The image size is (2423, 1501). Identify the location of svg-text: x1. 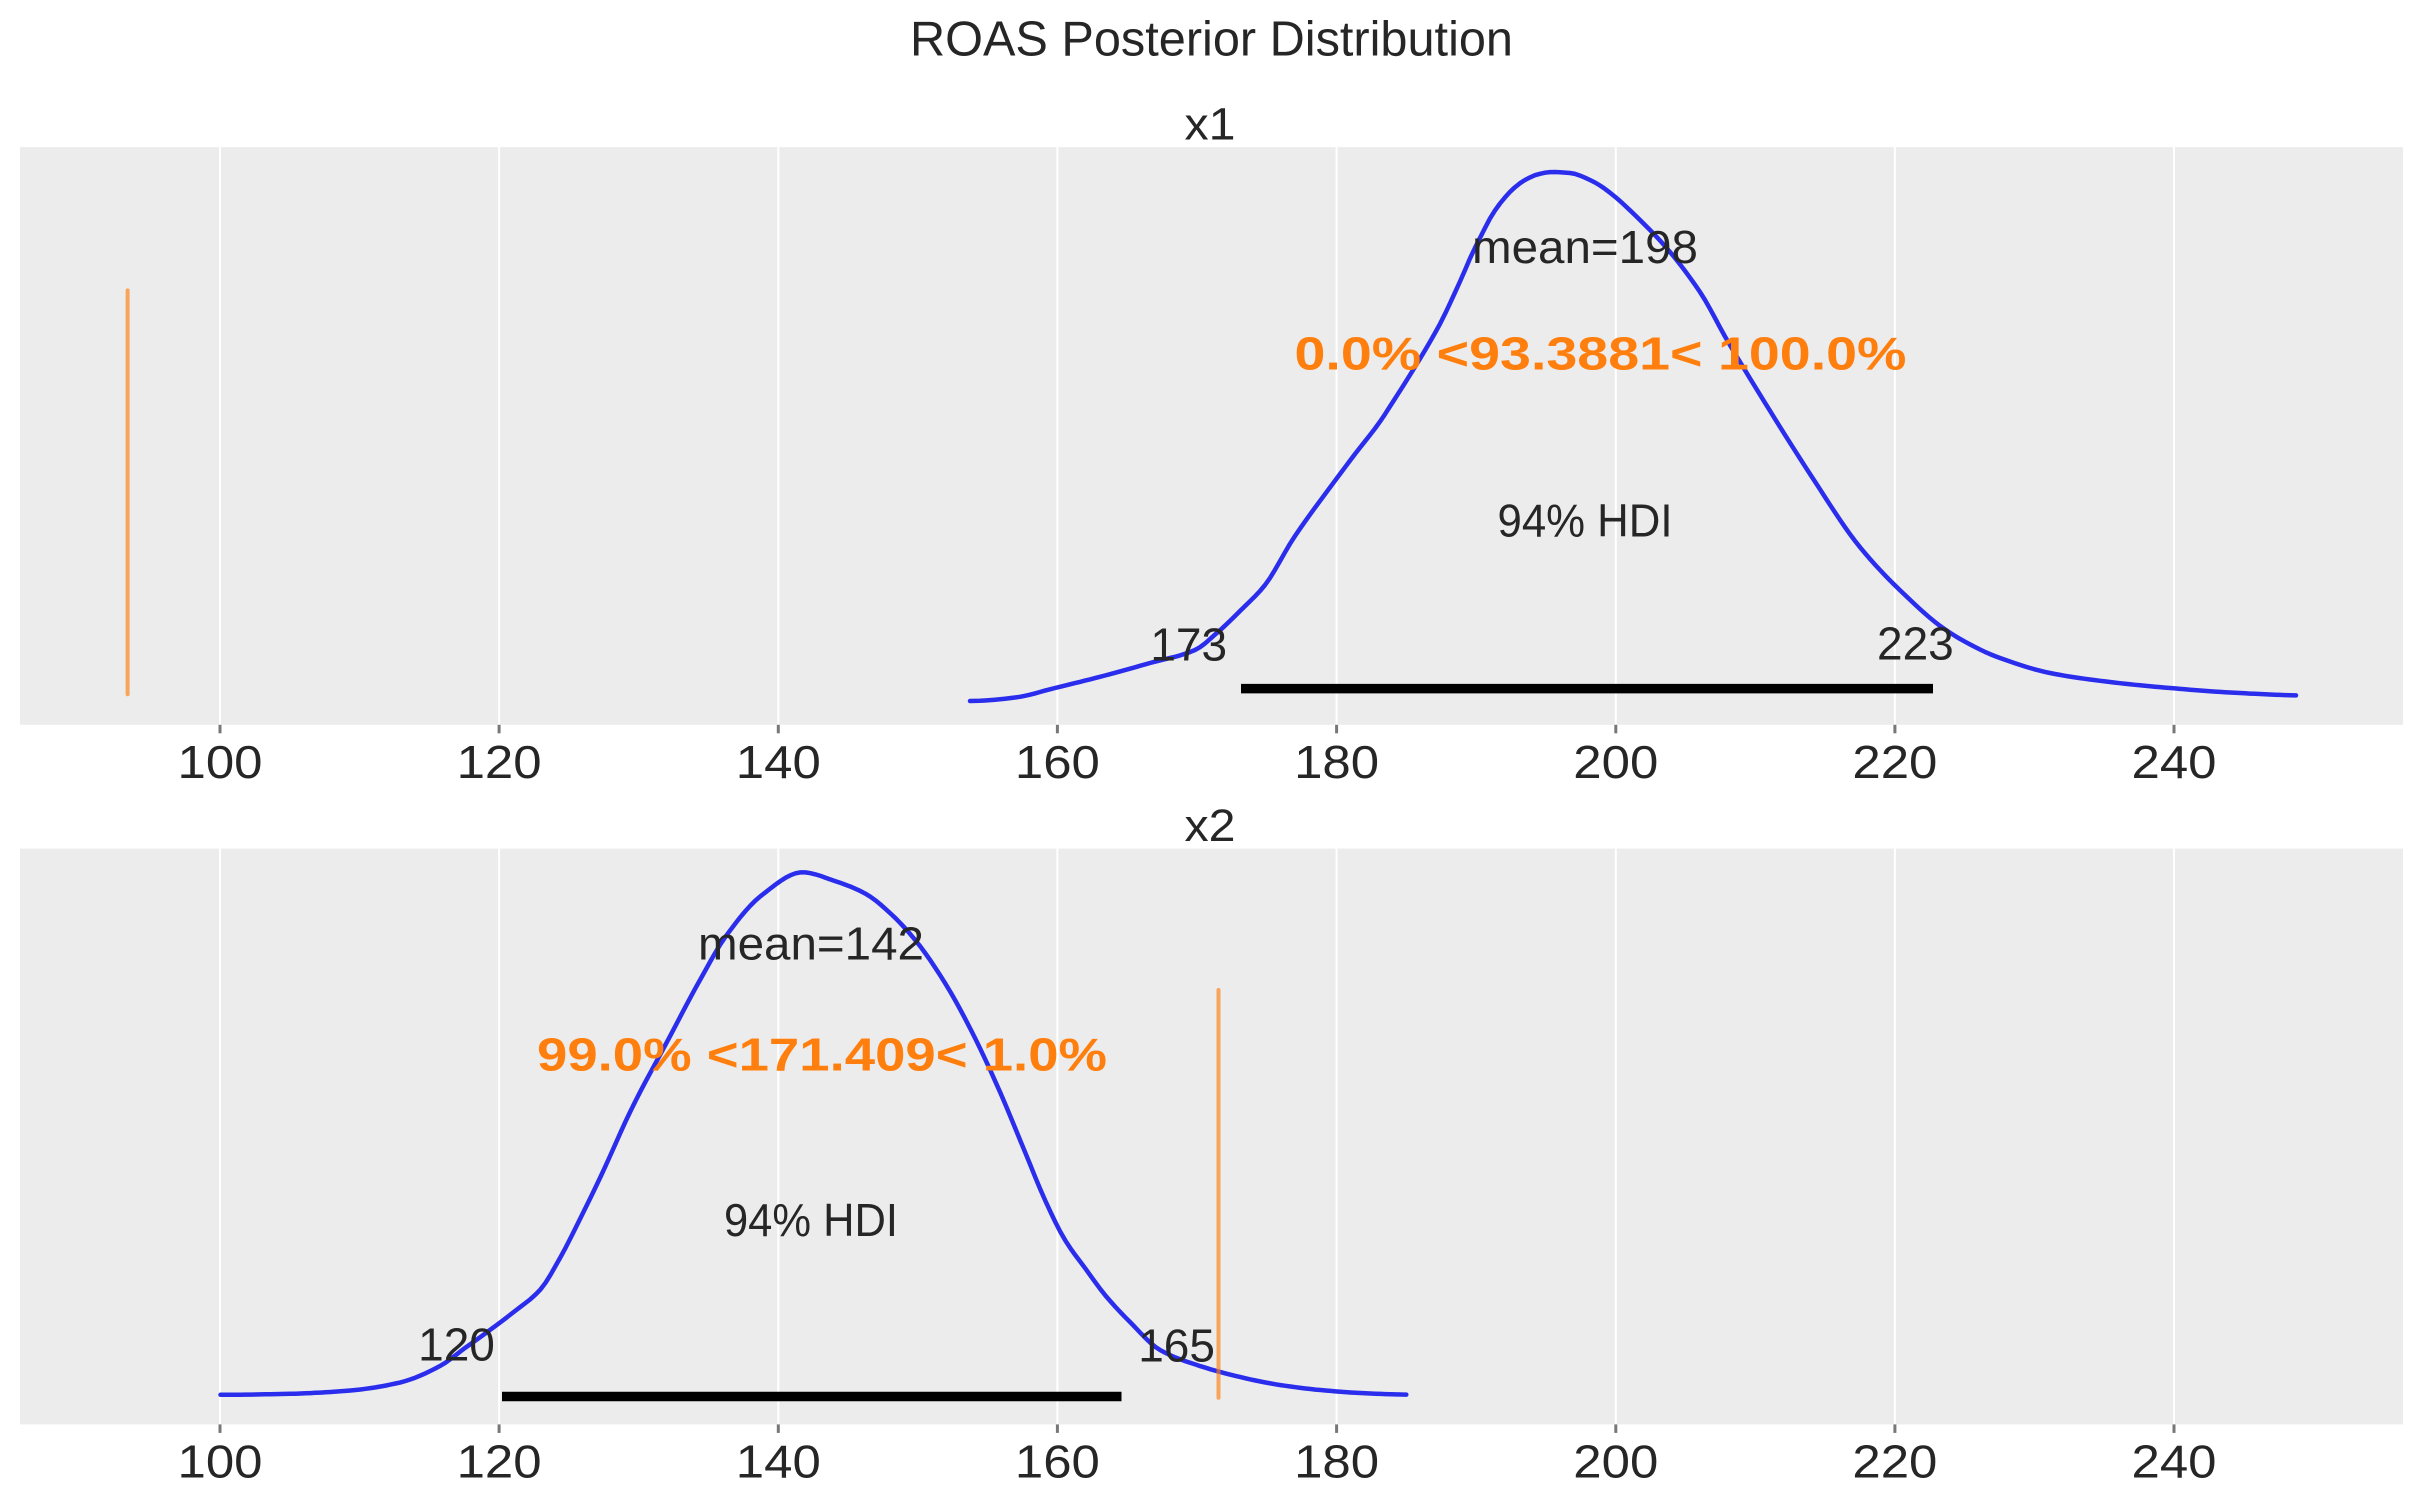
(1210, 123).